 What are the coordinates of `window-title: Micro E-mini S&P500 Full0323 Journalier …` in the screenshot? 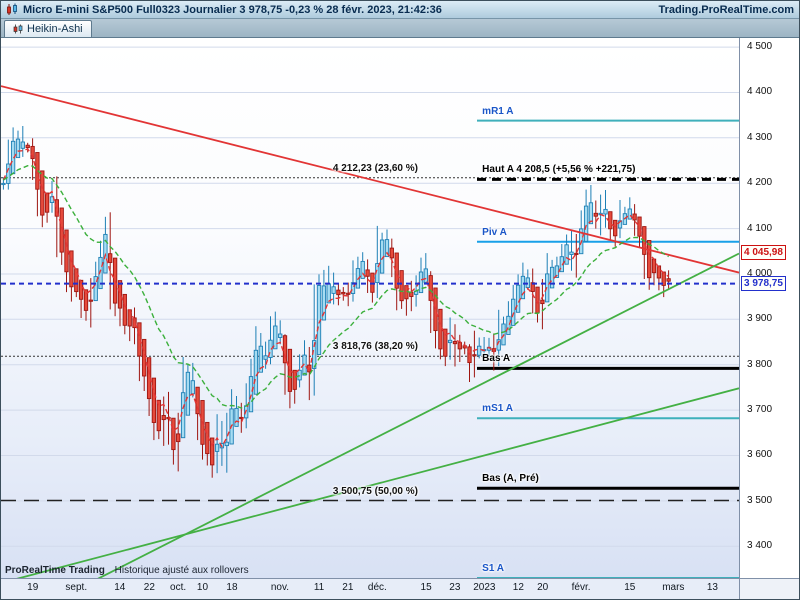 It's located at (232, 9).